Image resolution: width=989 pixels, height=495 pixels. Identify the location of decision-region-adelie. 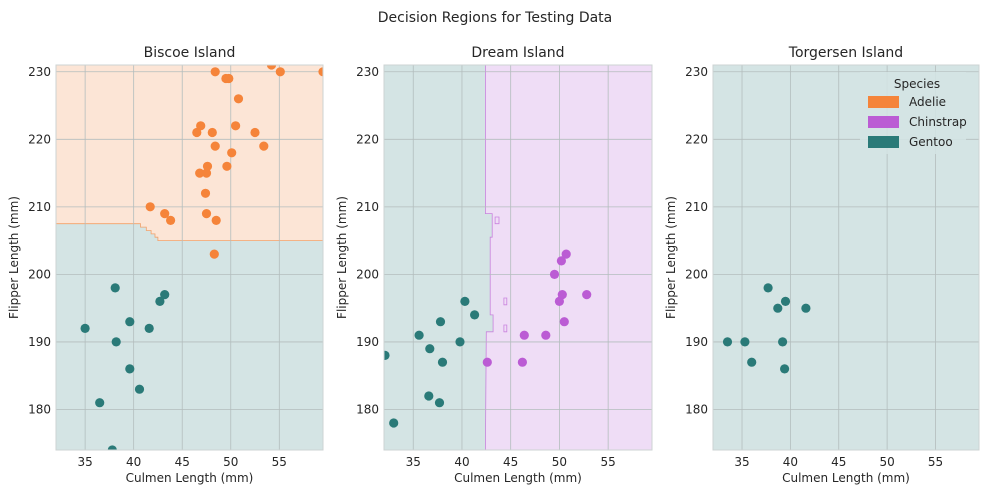
(189, 153).